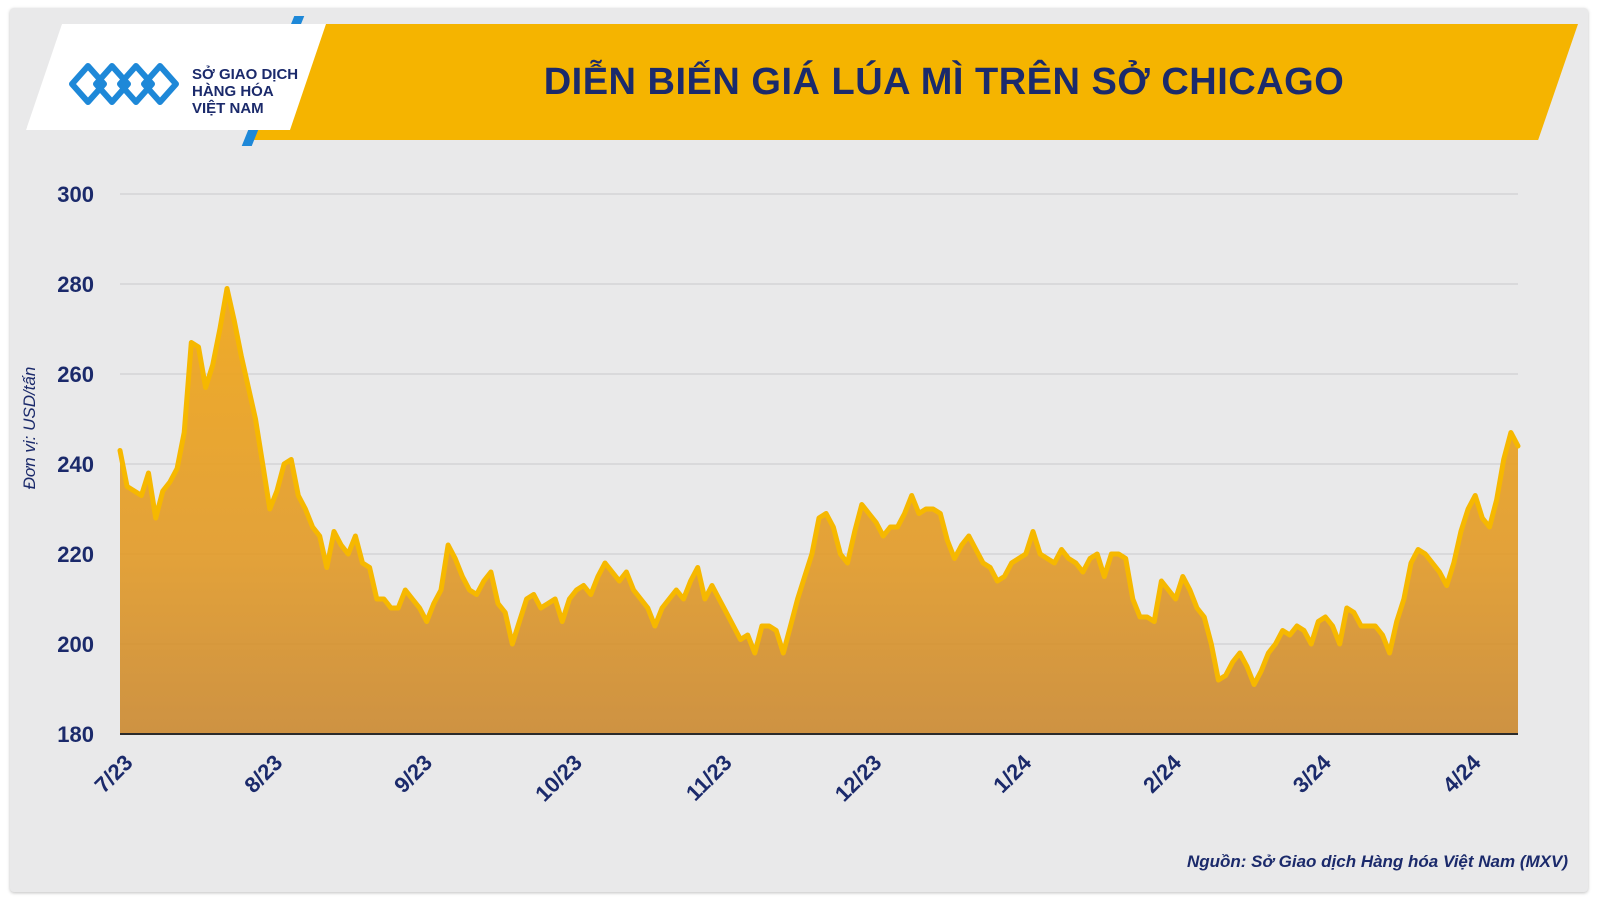 Image resolution: width=1600 pixels, height=900 pixels. I want to click on y-tick-label: 200, so click(75, 644).